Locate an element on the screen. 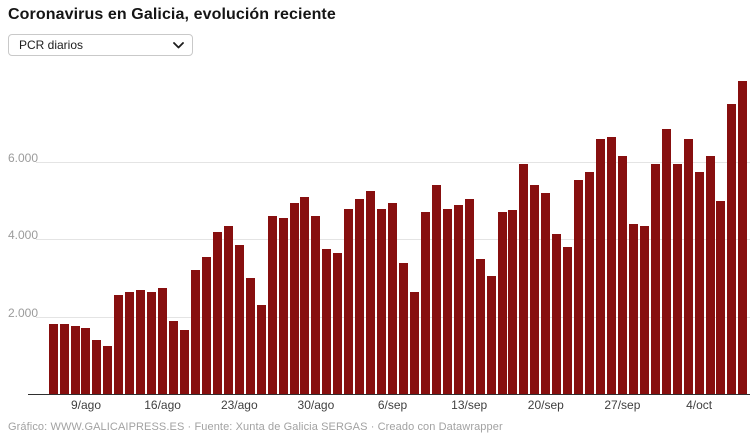 The width and height of the screenshot is (756, 447). bar-26/sep is located at coordinates (611, 265).